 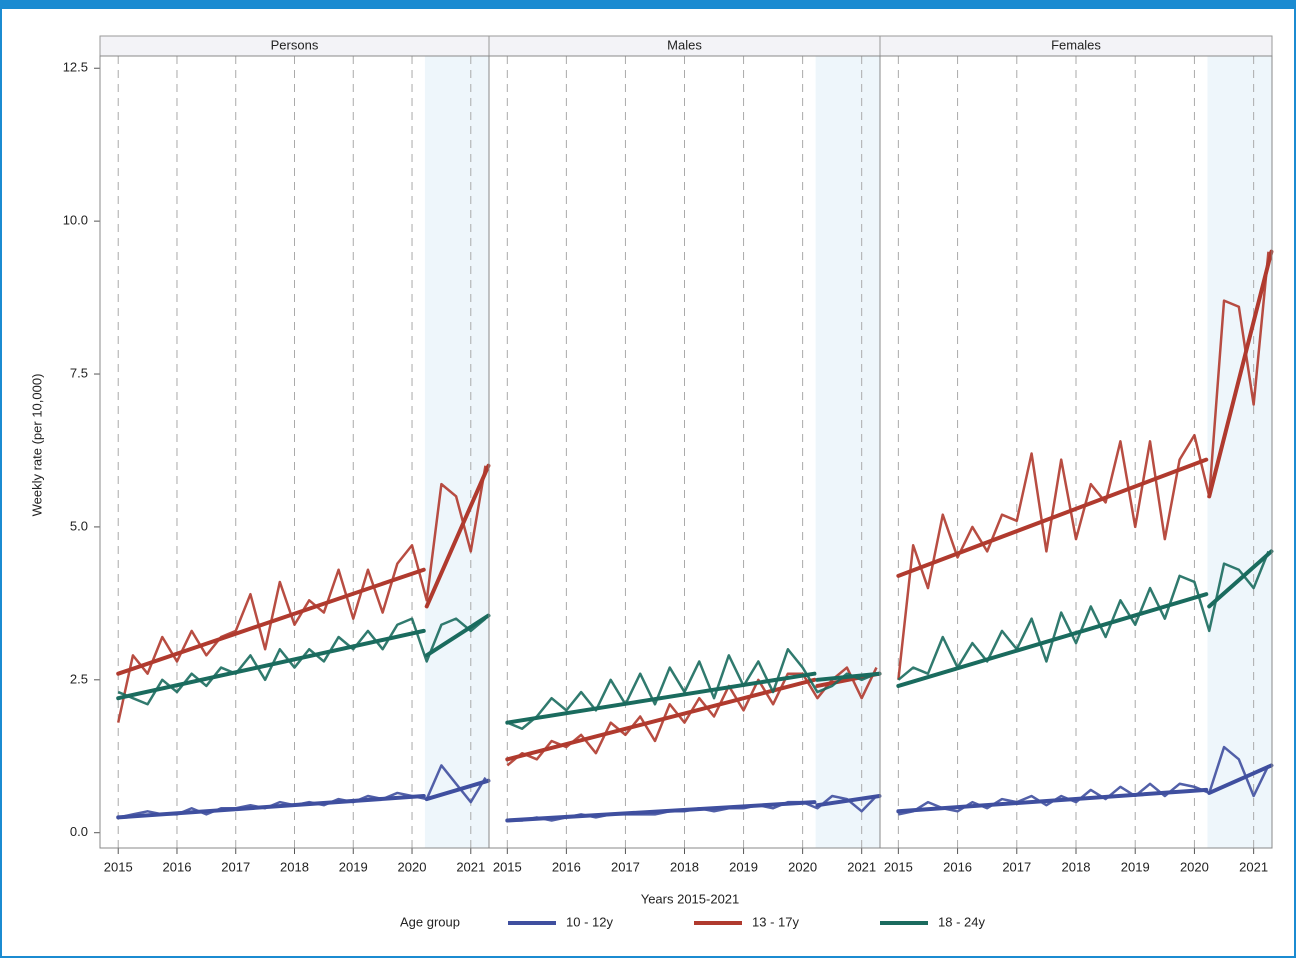 I want to click on y-tick-label: 5.0, so click(x=79, y=525).